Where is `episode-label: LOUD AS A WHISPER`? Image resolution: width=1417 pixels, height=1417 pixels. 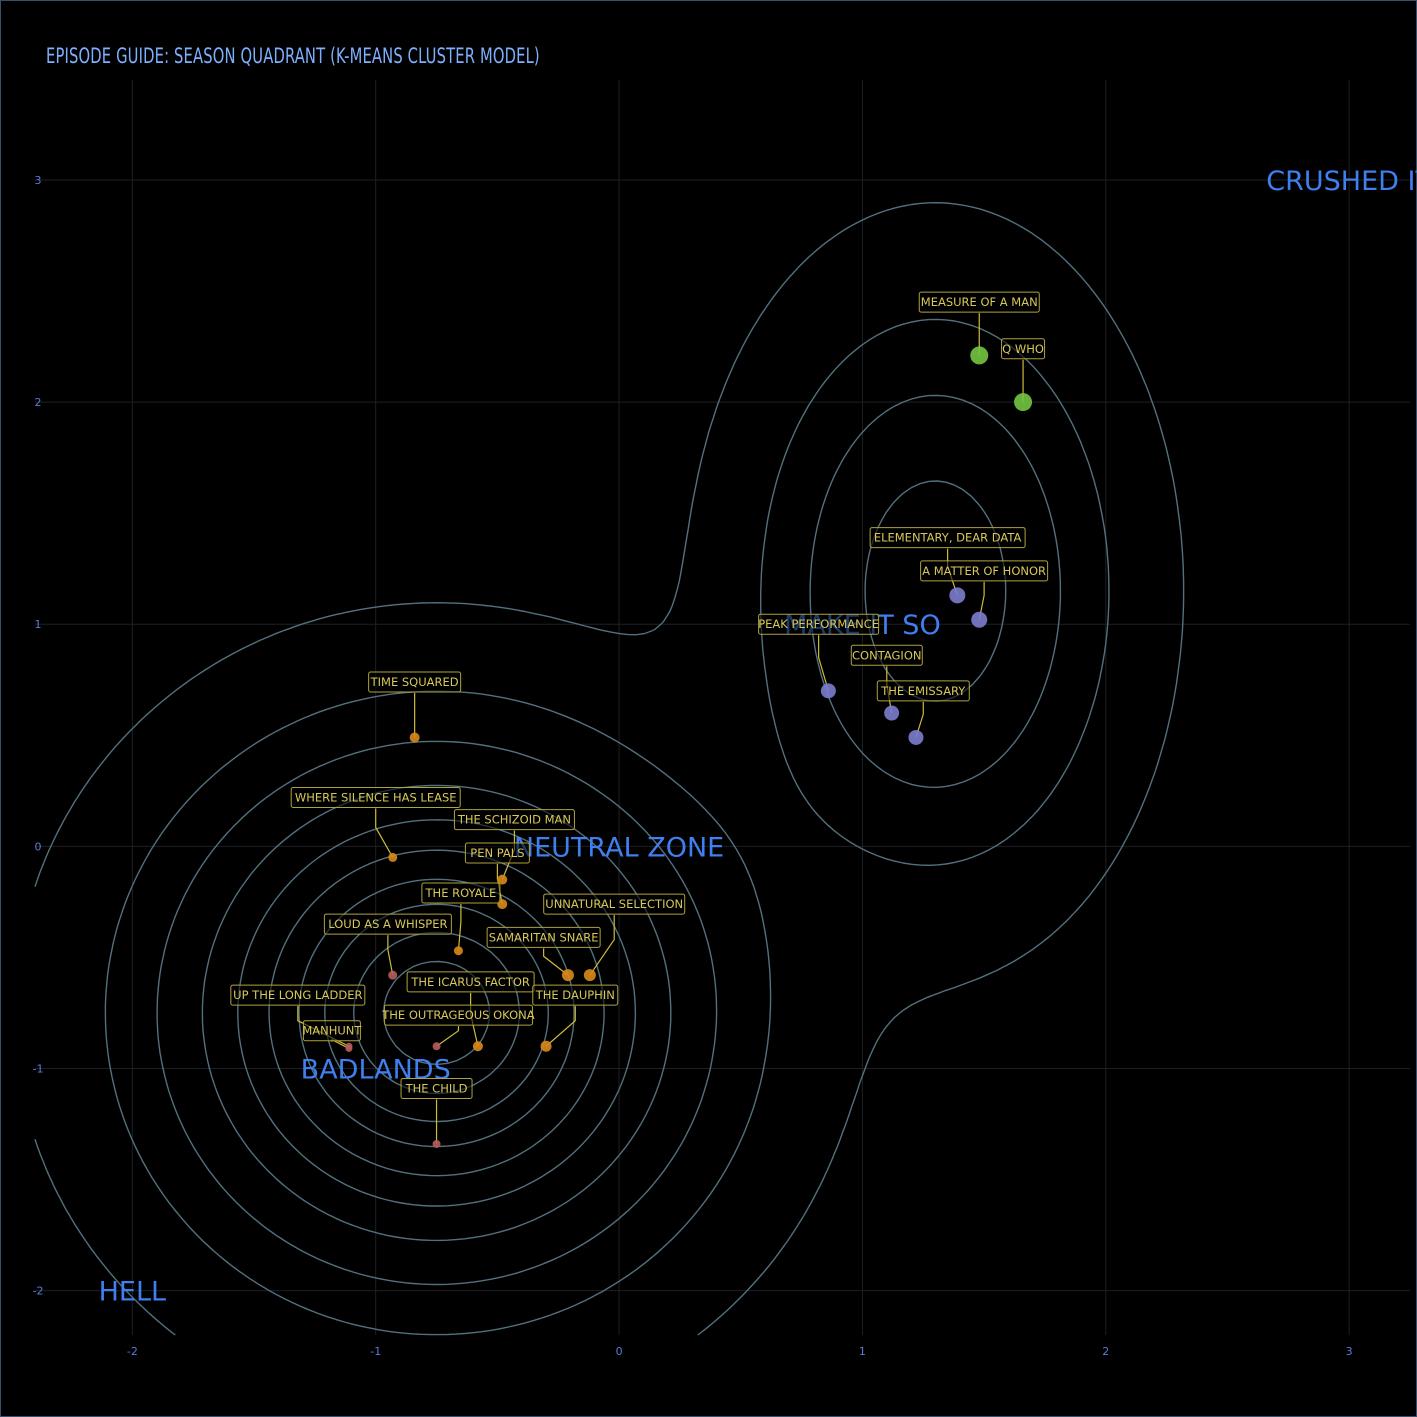
episode-label: LOUD AS A WHISPER is located at coordinates (387, 924).